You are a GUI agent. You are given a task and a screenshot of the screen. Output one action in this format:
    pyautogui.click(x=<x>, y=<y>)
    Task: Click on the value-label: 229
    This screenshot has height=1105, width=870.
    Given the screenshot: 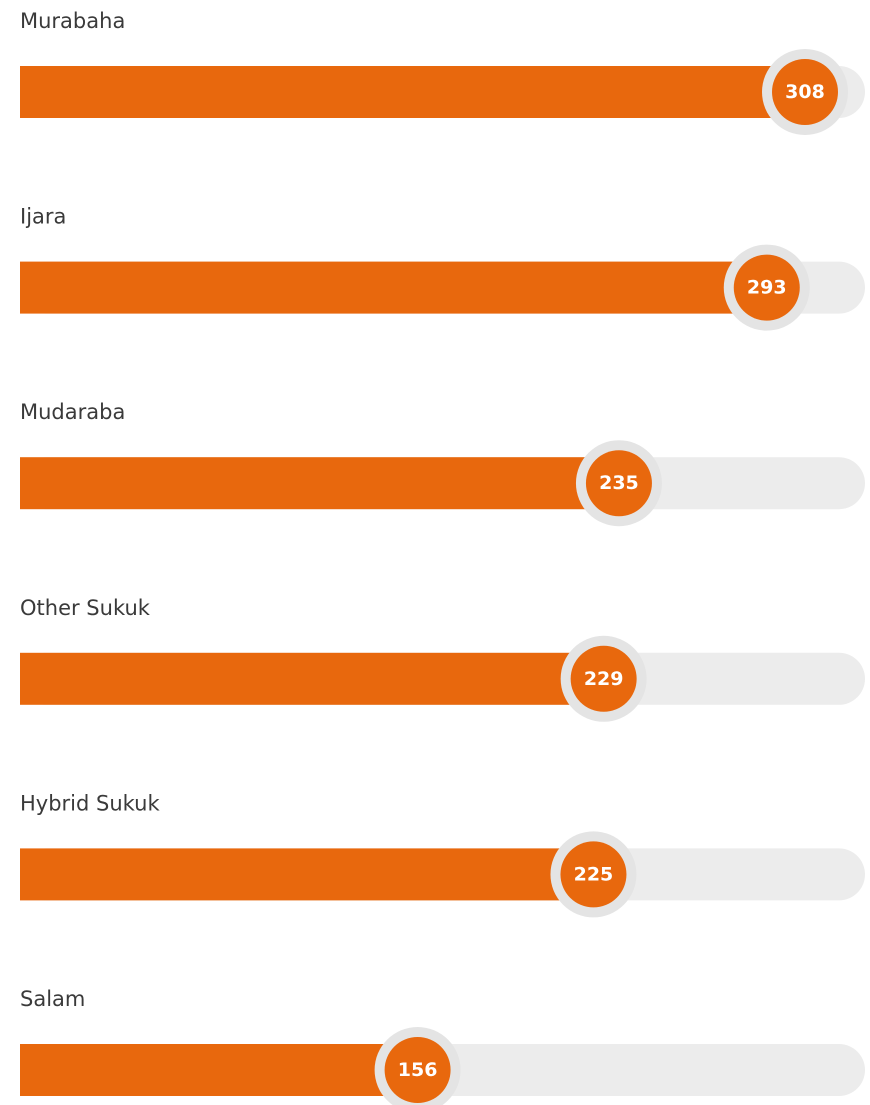 What is the action you would take?
    pyautogui.click(x=604, y=679)
    